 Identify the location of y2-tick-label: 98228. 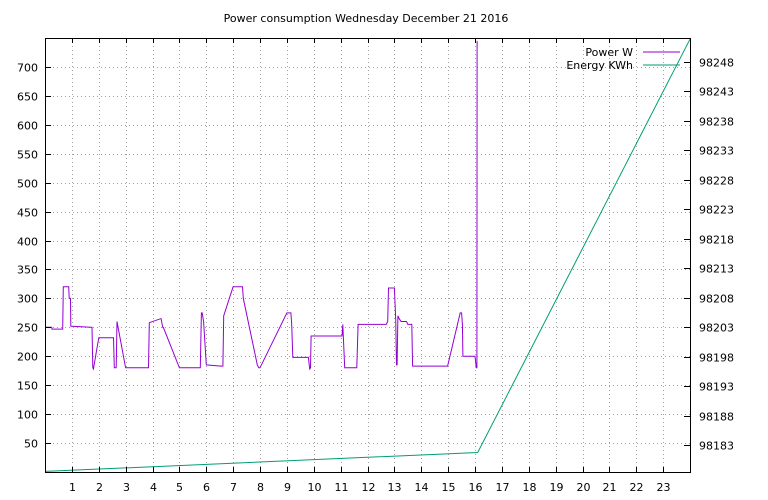
(716, 181).